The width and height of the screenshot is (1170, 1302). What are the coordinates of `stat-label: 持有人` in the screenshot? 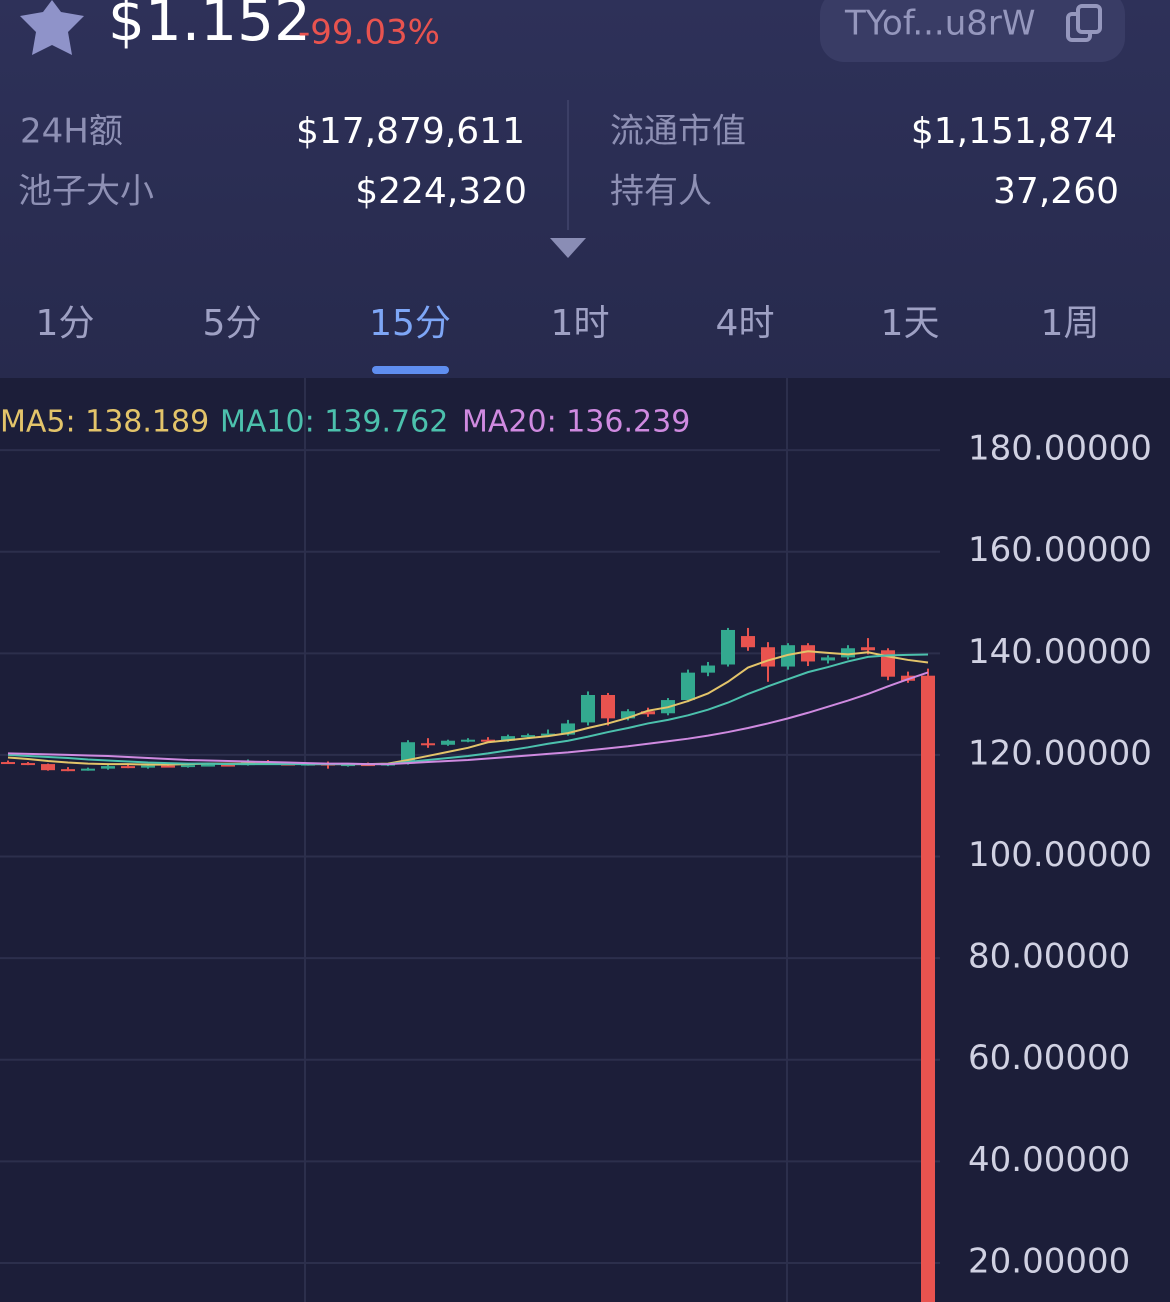 It's located at (661, 192).